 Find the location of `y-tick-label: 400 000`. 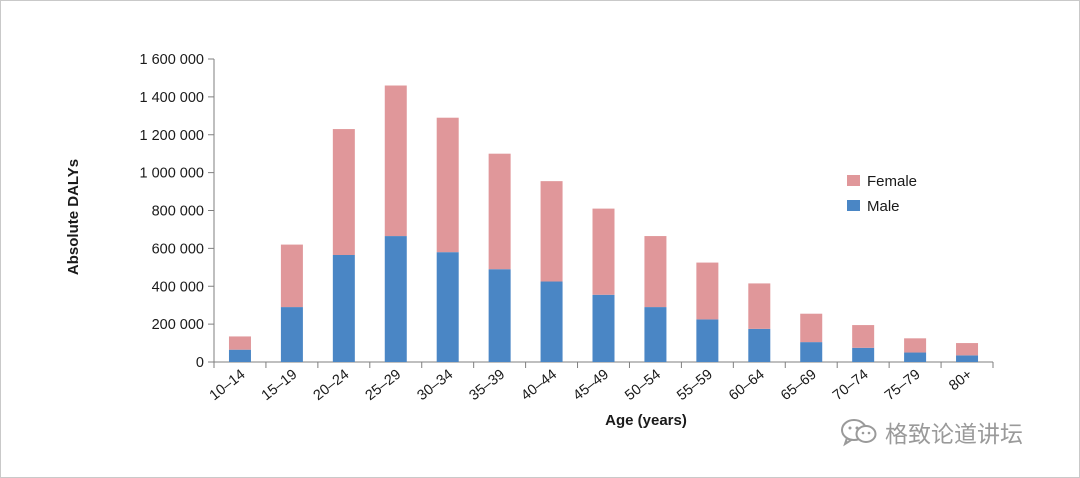

y-tick-label: 400 000 is located at coordinates (178, 287).